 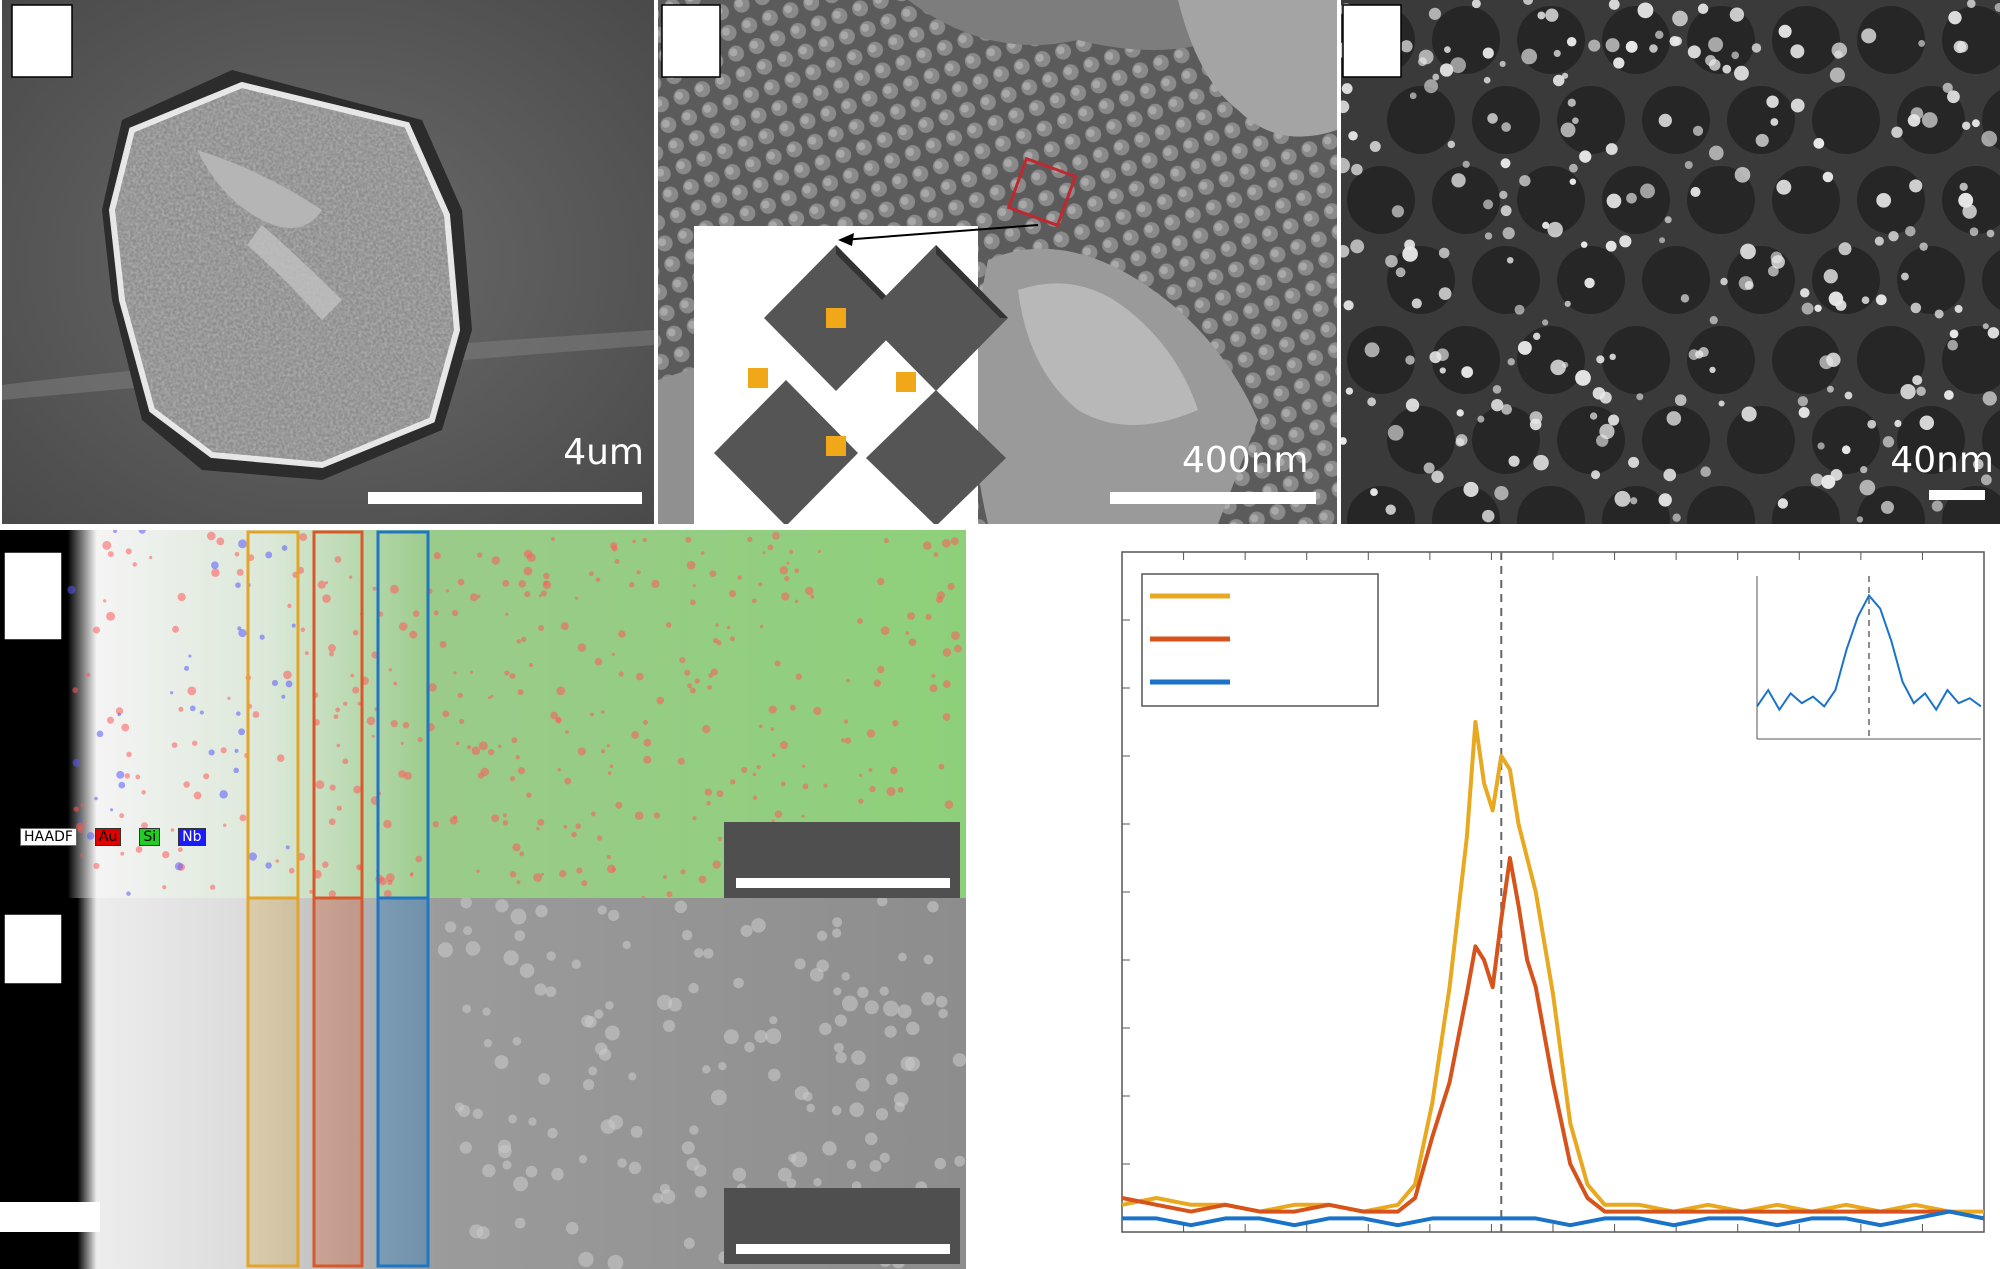 What do you see at coordinates (1553, 1038) in the screenshot?
I see `series-orange` at bounding box center [1553, 1038].